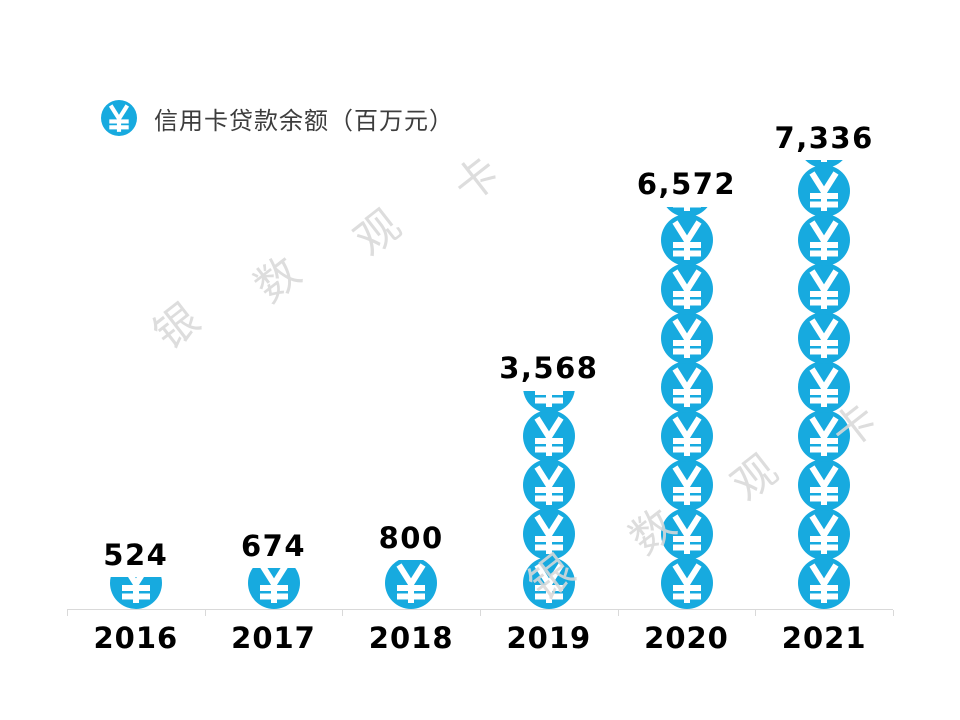 The height and width of the screenshot is (720, 960). What do you see at coordinates (477, 180) in the screenshot?
I see `watermark-char: 卡` at bounding box center [477, 180].